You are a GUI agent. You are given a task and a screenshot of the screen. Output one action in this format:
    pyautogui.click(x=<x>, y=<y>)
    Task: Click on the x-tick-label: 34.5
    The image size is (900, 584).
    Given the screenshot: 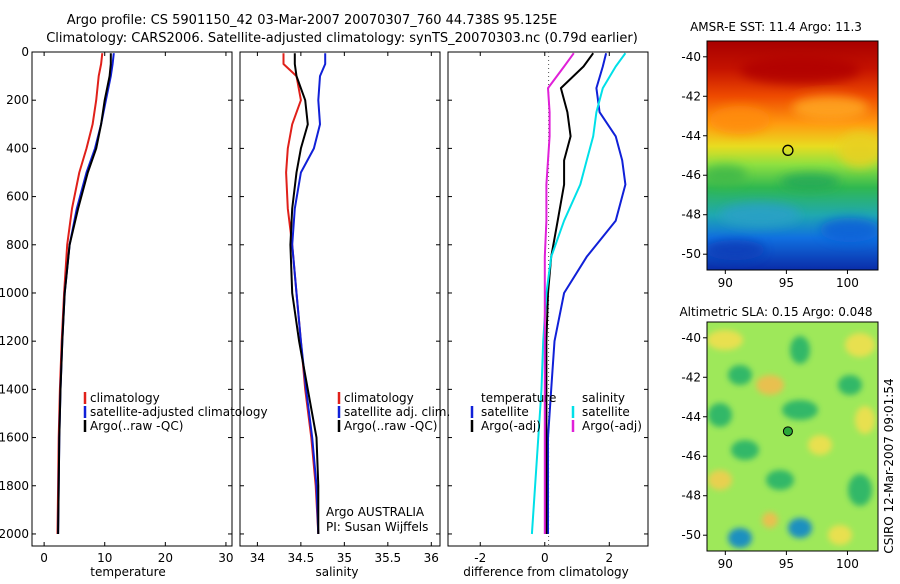 What is the action you would take?
    pyautogui.click(x=301, y=558)
    